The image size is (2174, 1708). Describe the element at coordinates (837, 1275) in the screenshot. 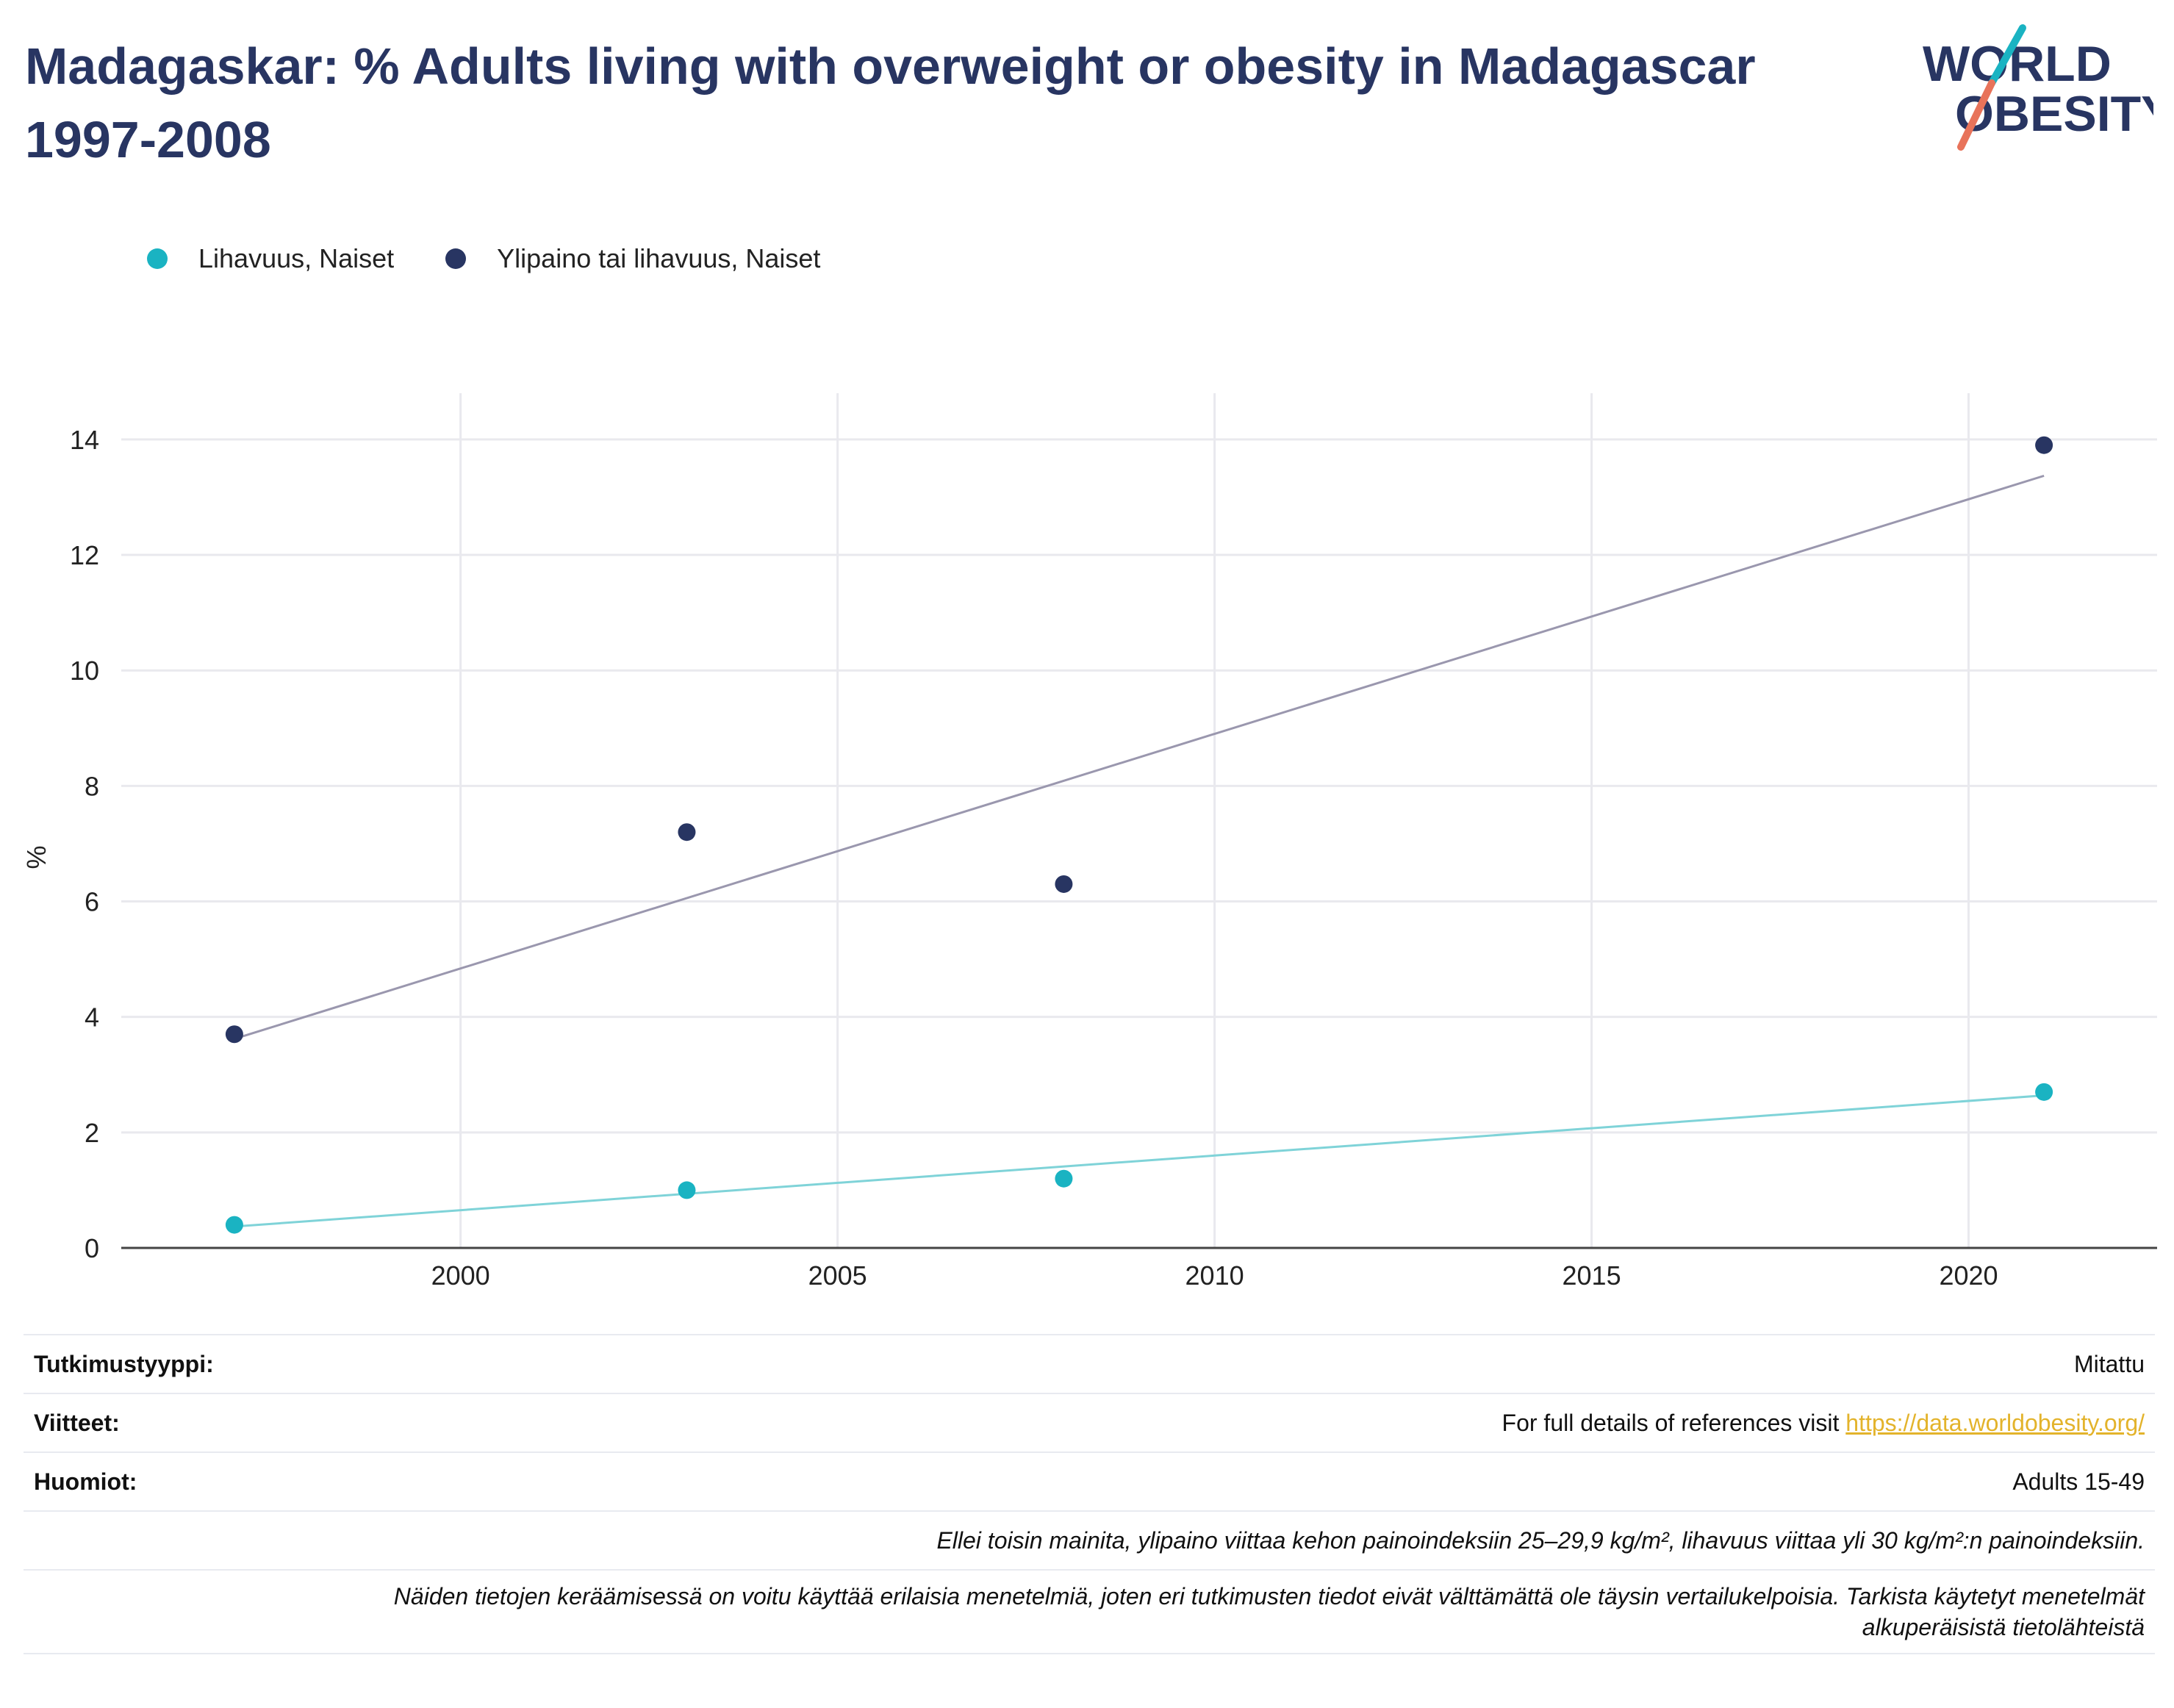

I see `x-tick-label-2005: 2005` at that location.